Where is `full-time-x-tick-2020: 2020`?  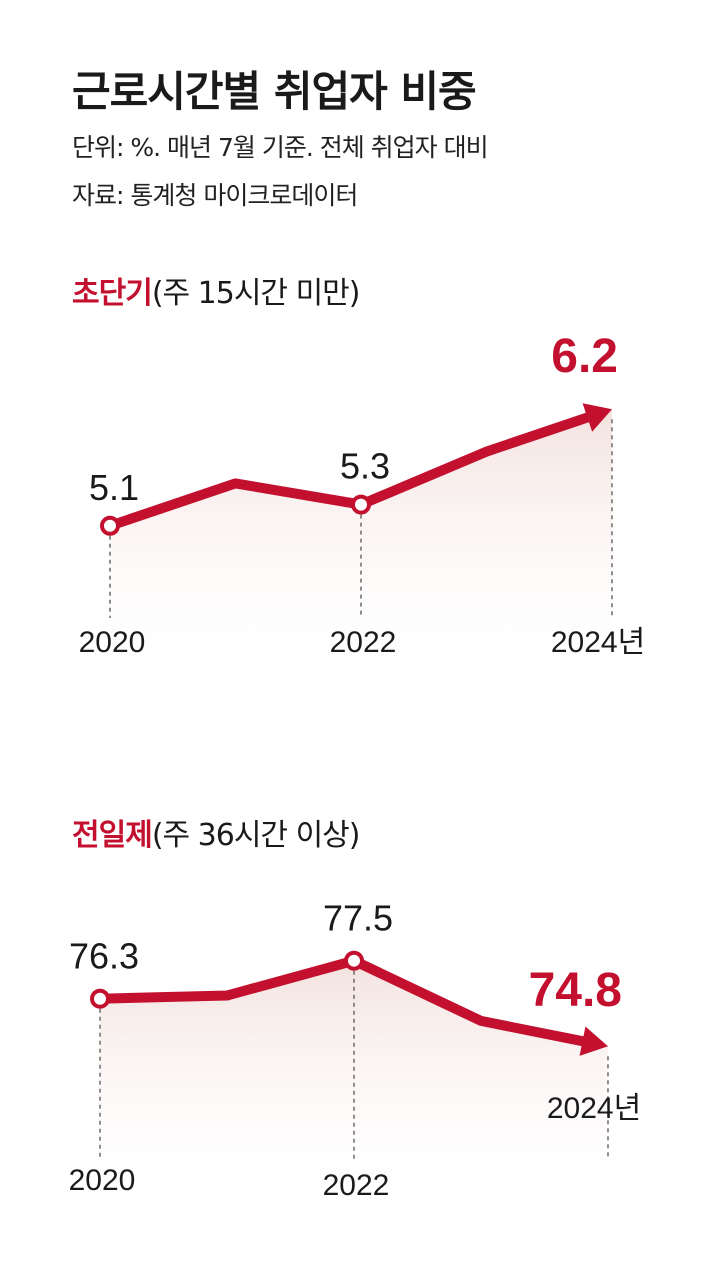 full-time-x-tick-2020: 2020 is located at coordinates (102, 1180).